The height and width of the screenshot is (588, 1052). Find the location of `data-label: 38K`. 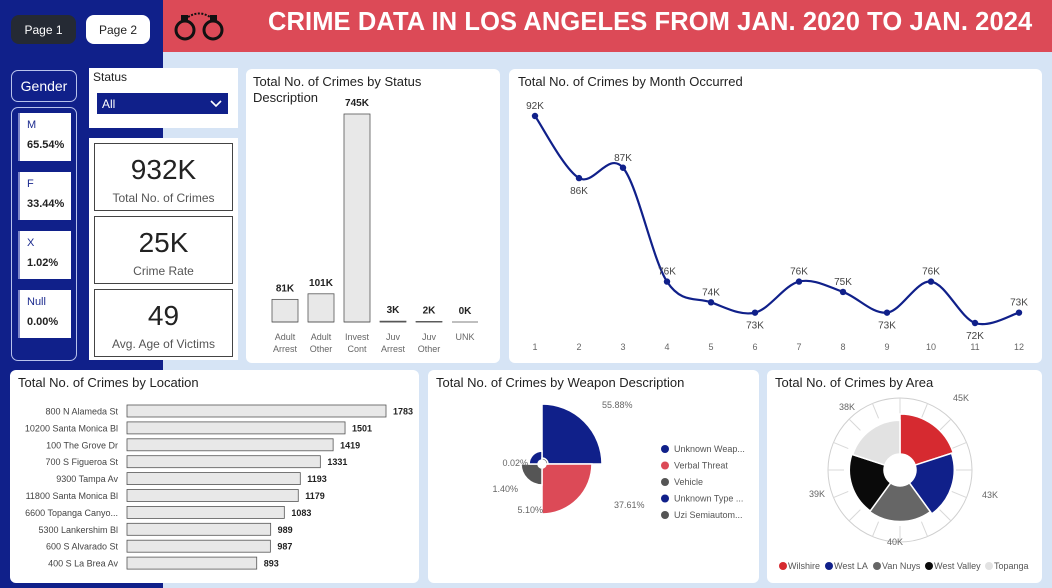

data-label: 38K is located at coordinates (847, 407).